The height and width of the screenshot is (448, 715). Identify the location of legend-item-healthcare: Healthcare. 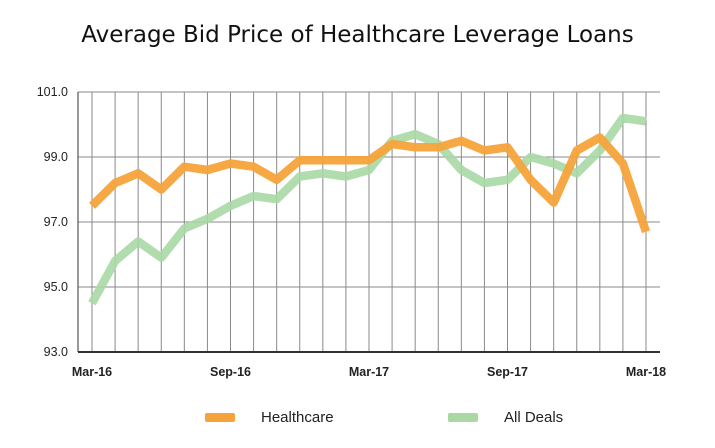
(269, 417).